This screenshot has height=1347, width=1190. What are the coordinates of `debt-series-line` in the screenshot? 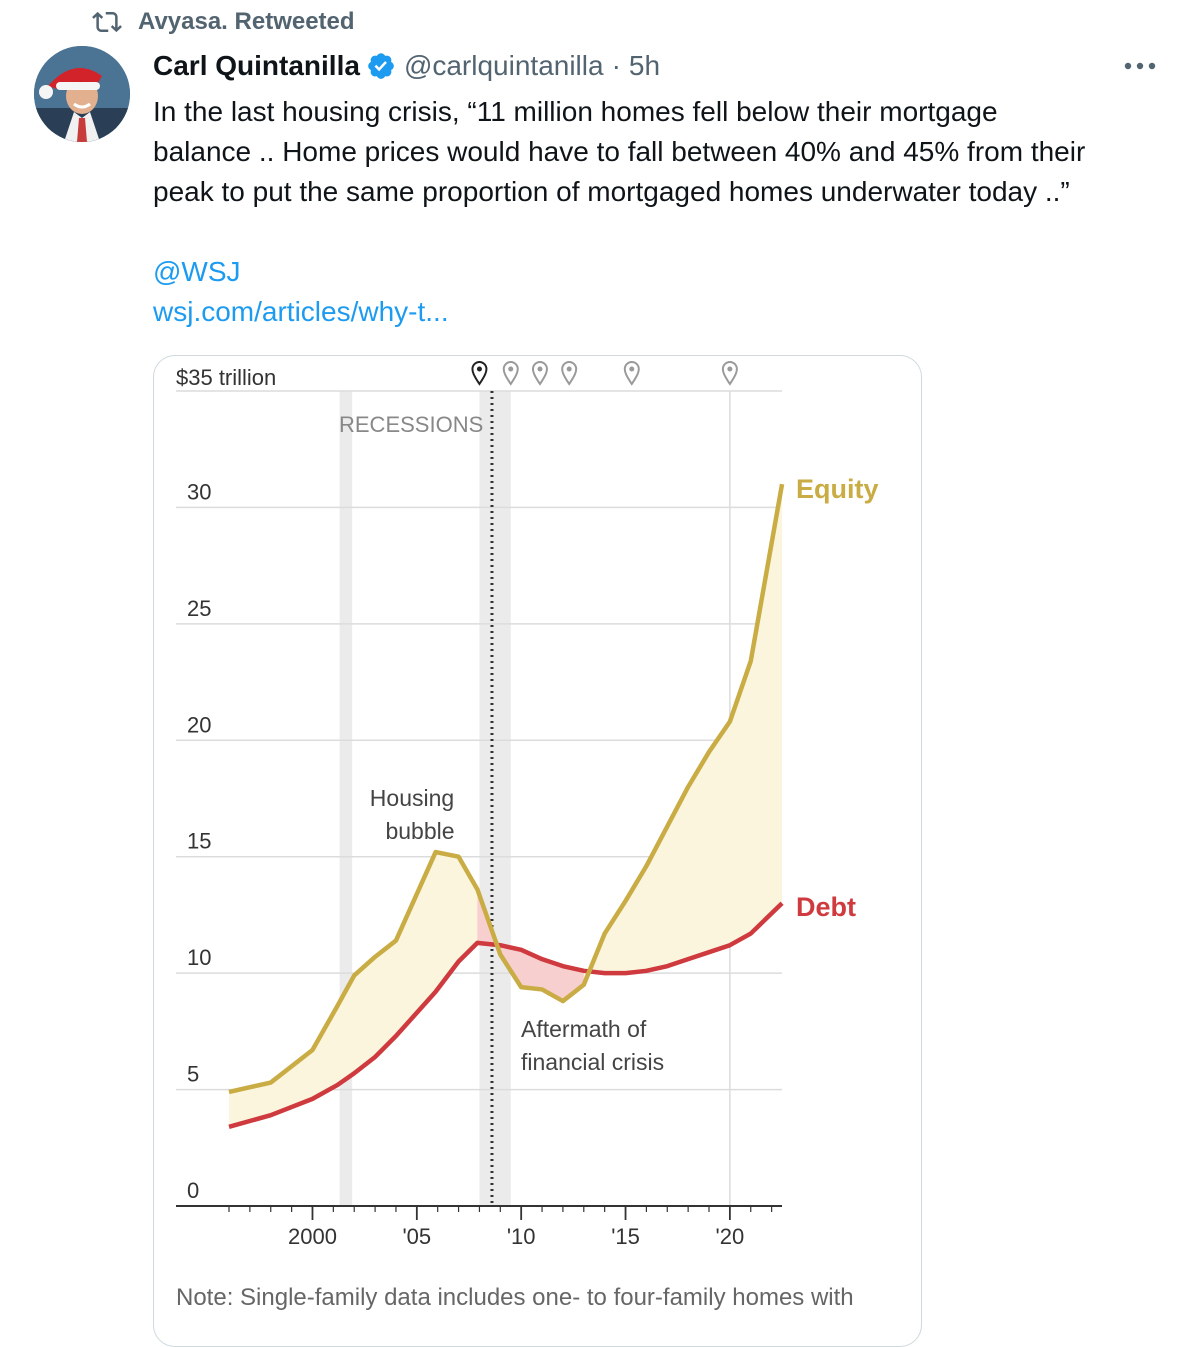 It's located at (506, 1015).